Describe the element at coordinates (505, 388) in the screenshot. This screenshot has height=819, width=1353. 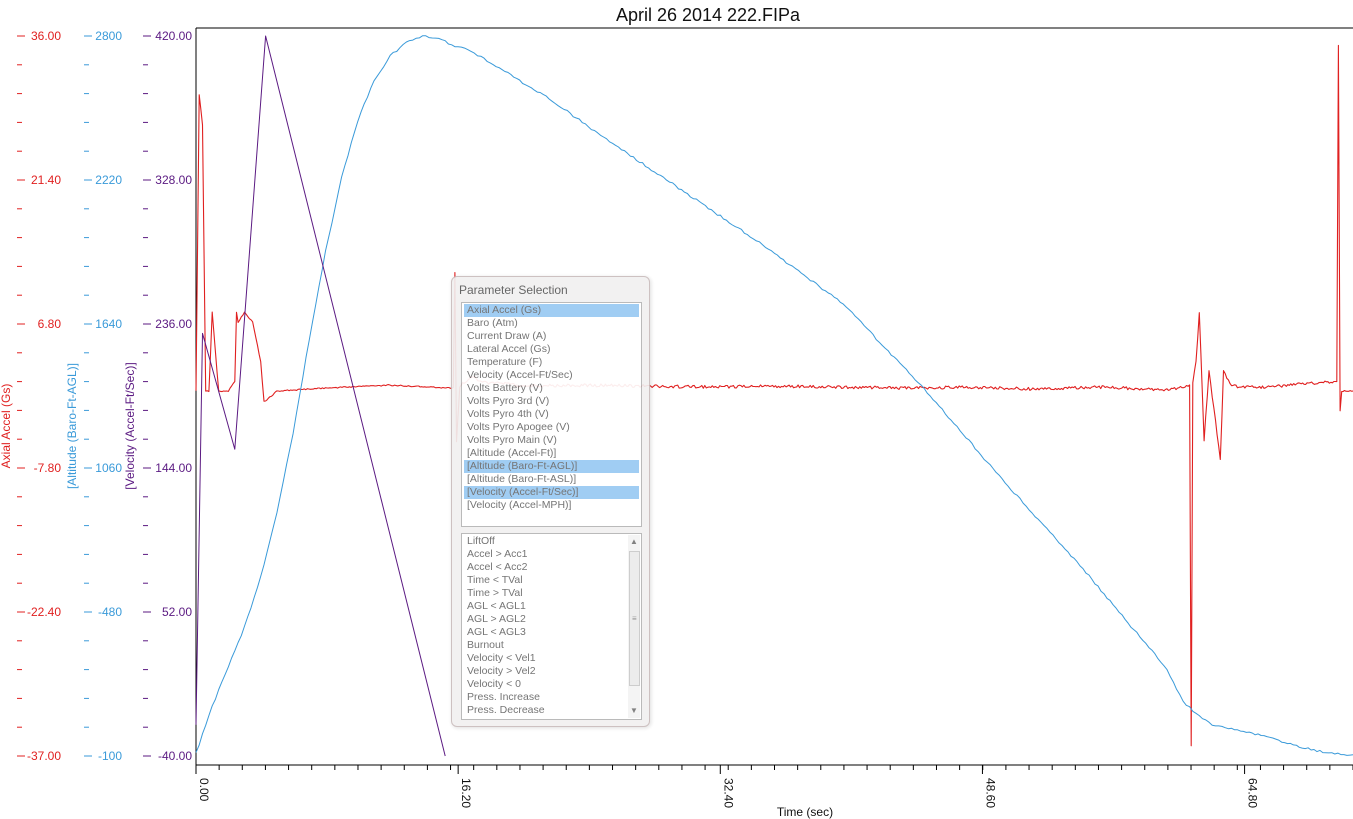
I see `parameter-list-item: Volts Battery (V)` at that location.